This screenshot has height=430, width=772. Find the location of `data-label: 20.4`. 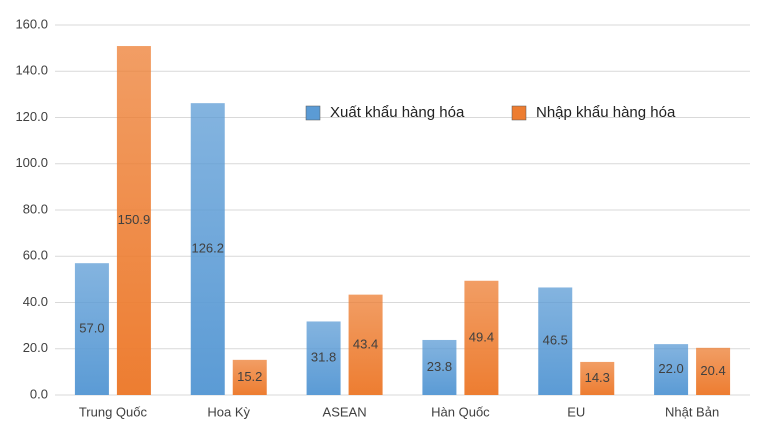

data-label: 20.4 is located at coordinates (712, 370).